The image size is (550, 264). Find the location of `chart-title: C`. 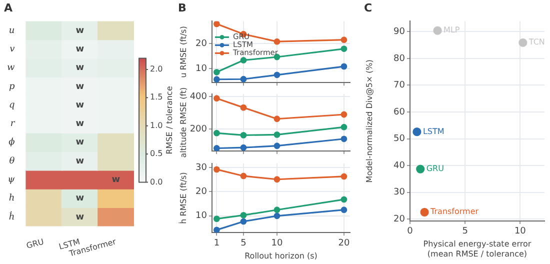

chart-title: C is located at coordinates (368, 7).